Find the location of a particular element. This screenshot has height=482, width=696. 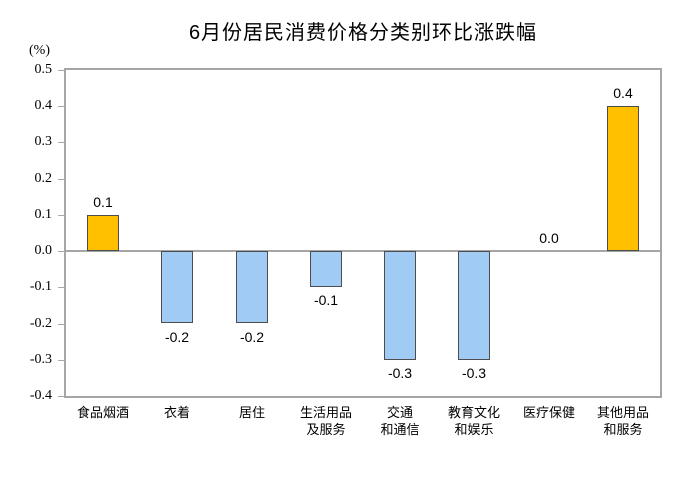

zero-line is located at coordinates (363, 251).